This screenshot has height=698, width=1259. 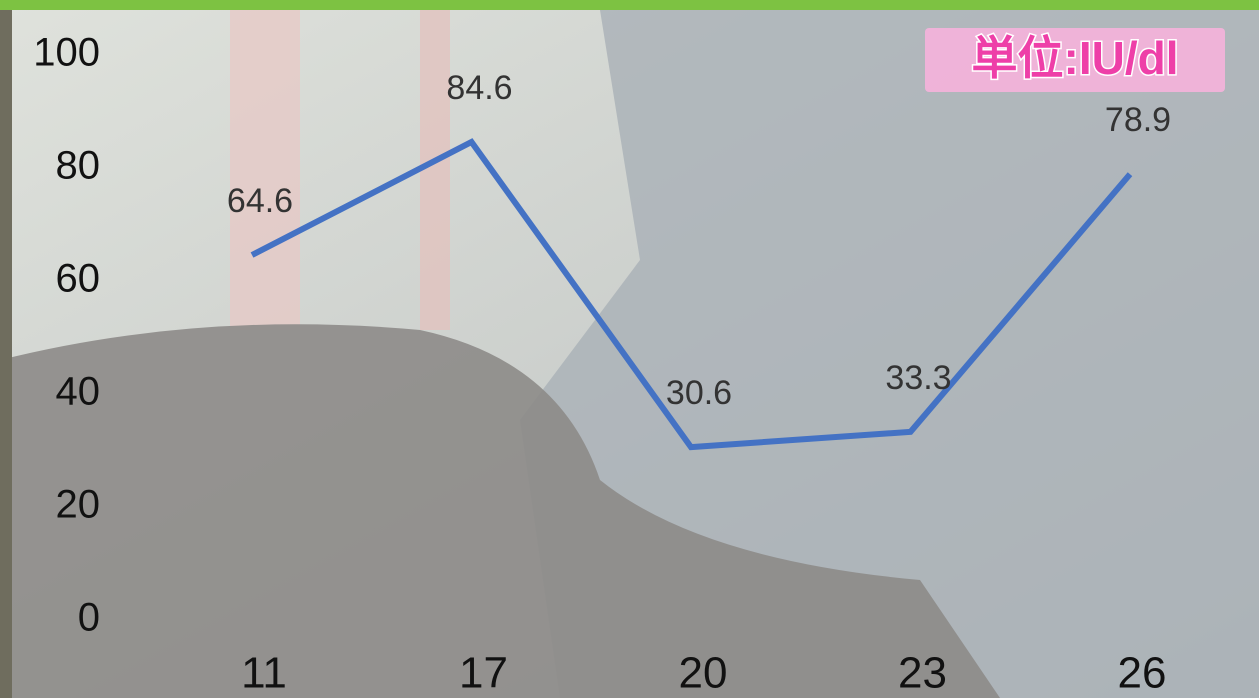 I want to click on y-tick-label: 20, so click(x=78, y=505).